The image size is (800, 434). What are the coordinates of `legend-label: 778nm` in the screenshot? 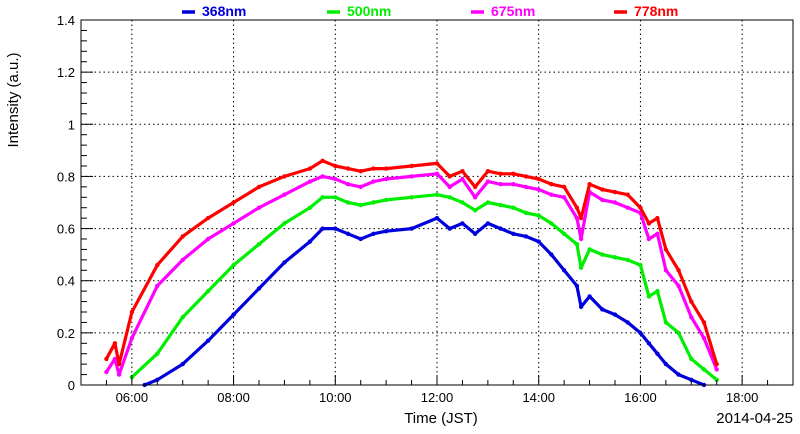 It's located at (656, 11).